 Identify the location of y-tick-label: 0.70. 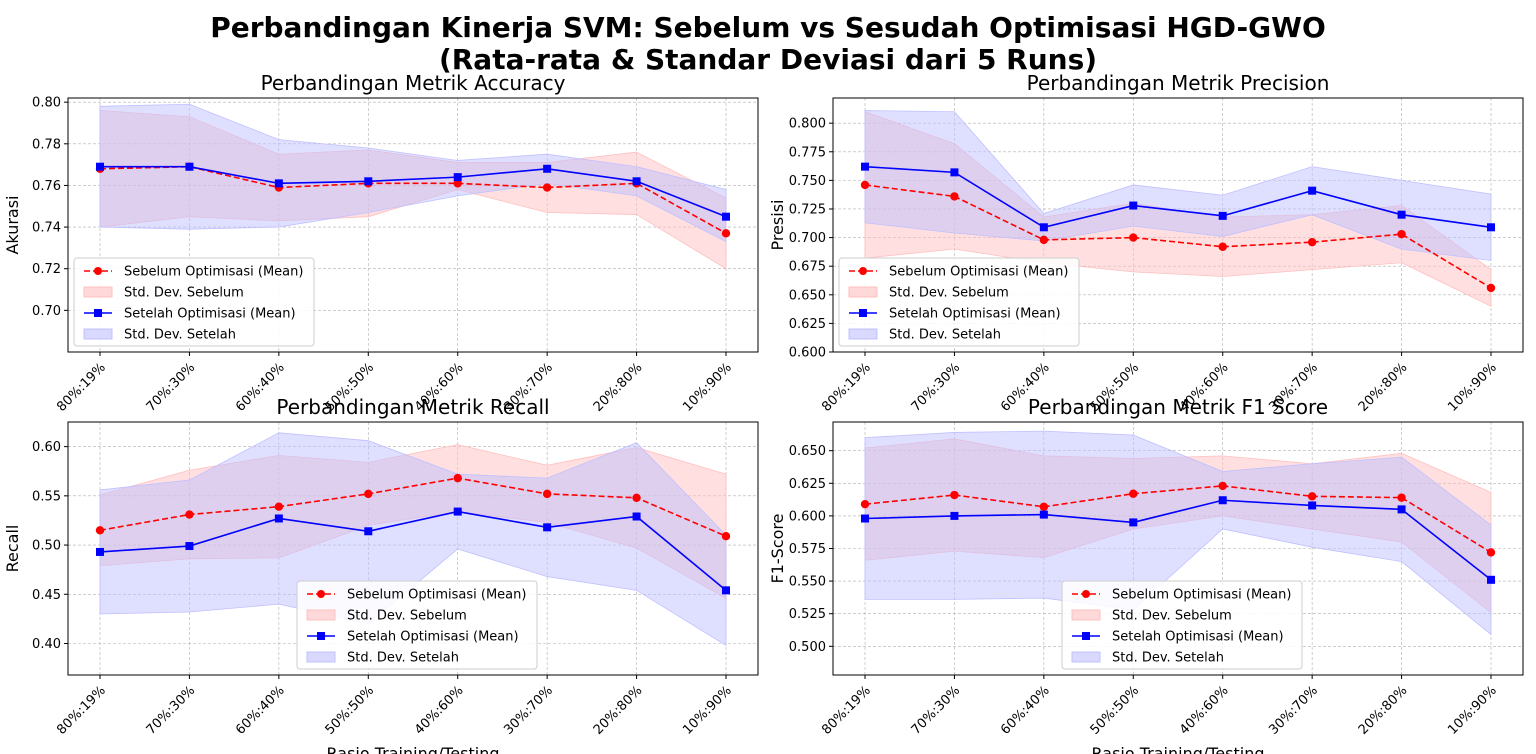
(46, 311).